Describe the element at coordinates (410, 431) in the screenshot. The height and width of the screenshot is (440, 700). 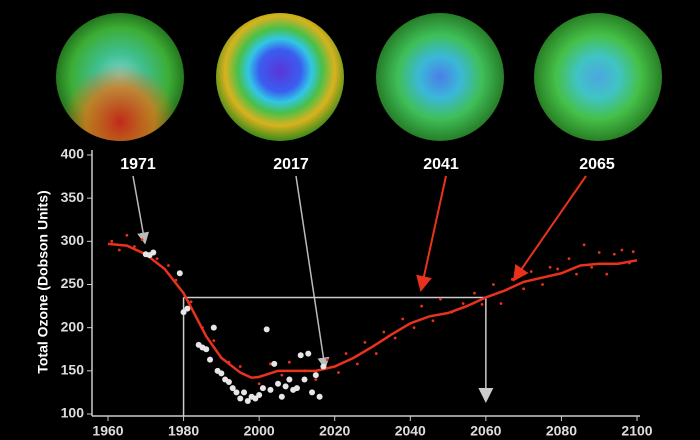
I see `x-tick-label: 2040` at that location.